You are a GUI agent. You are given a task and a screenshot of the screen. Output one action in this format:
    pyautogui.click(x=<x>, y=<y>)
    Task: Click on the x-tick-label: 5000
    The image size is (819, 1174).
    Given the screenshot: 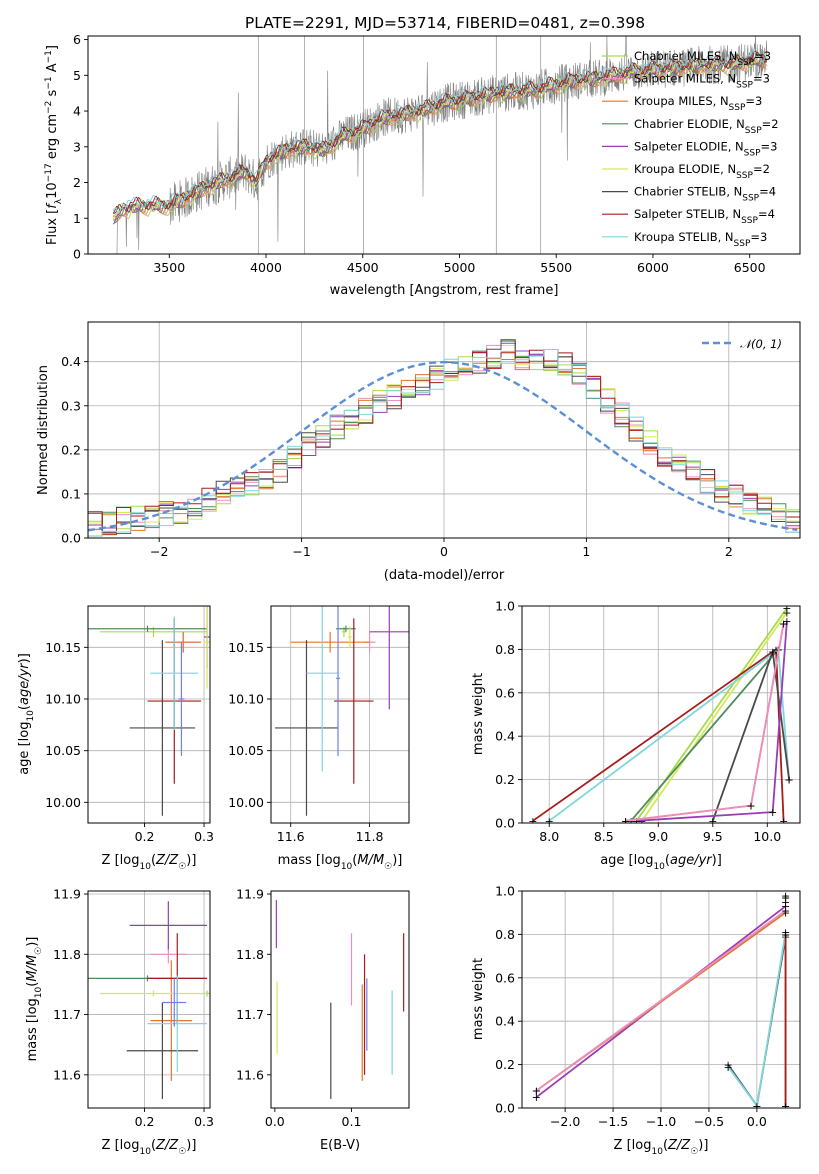 What is the action you would take?
    pyautogui.click(x=460, y=267)
    